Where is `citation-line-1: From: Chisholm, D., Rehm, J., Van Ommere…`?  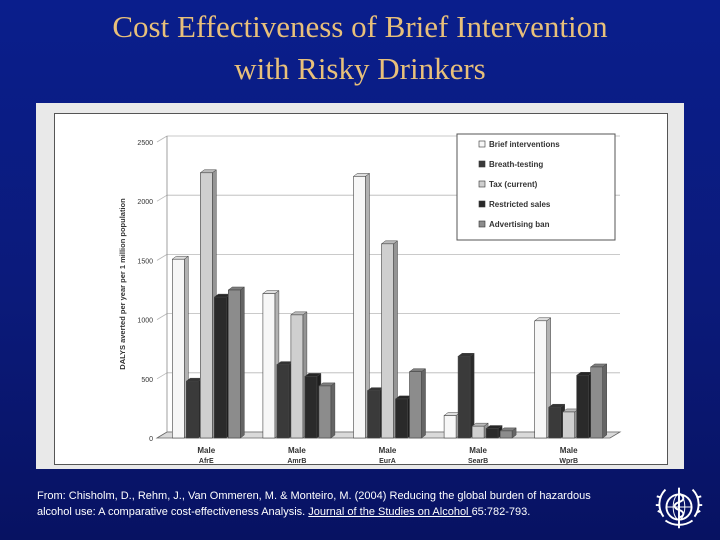
citation-line-1: From: Chisholm, D., Rehm, J., Van Ommere… is located at coordinates (314, 496).